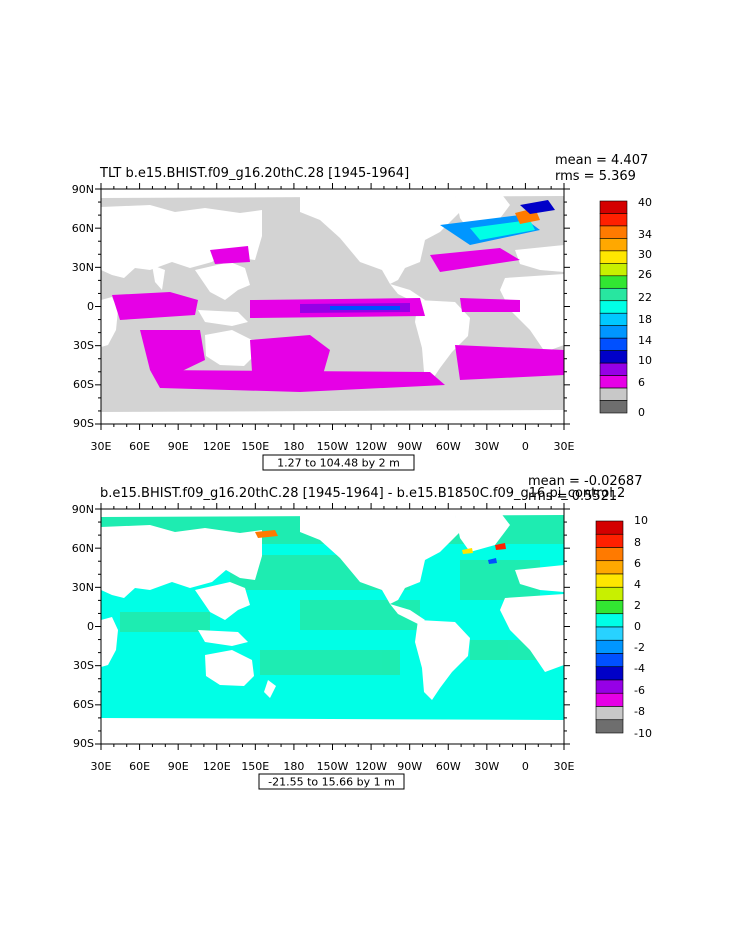 This screenshot has height=945, width=733. What do you see at coordinates (537, 207) in the screenshot?
I see `patch-arctic-cold` at bounding box center [537, 207].